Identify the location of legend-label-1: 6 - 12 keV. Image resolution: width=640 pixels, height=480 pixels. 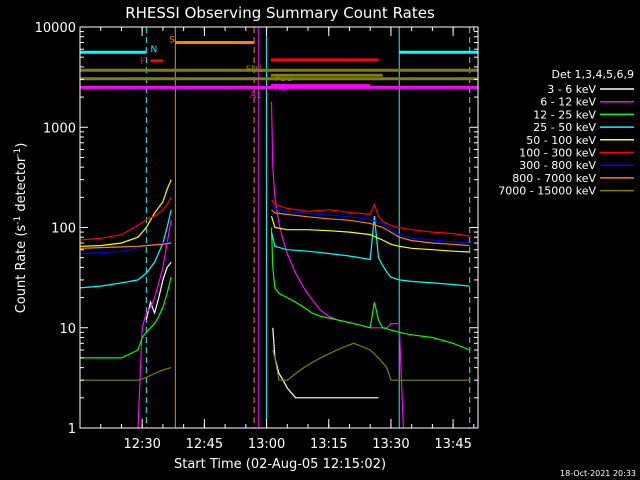
(568, 102).